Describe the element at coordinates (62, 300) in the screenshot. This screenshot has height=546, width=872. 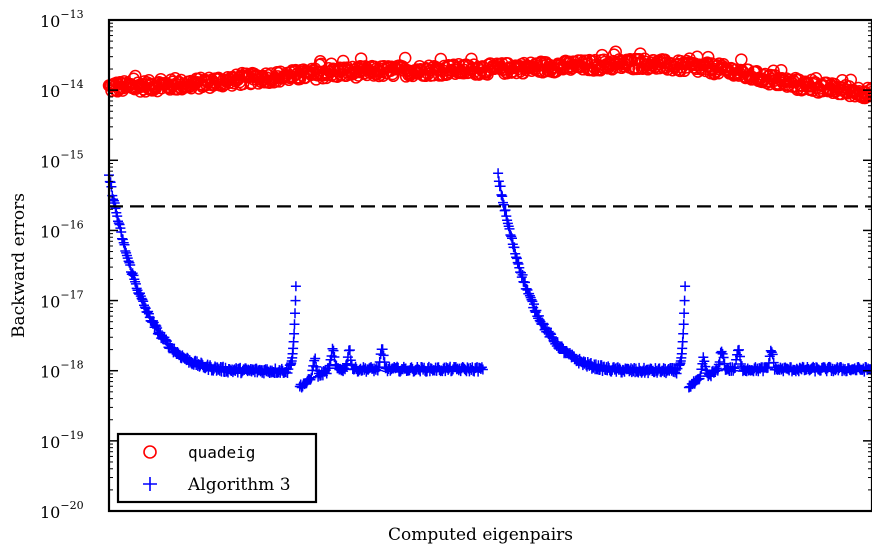
I see `y-tick-label: 10−17` at that location.